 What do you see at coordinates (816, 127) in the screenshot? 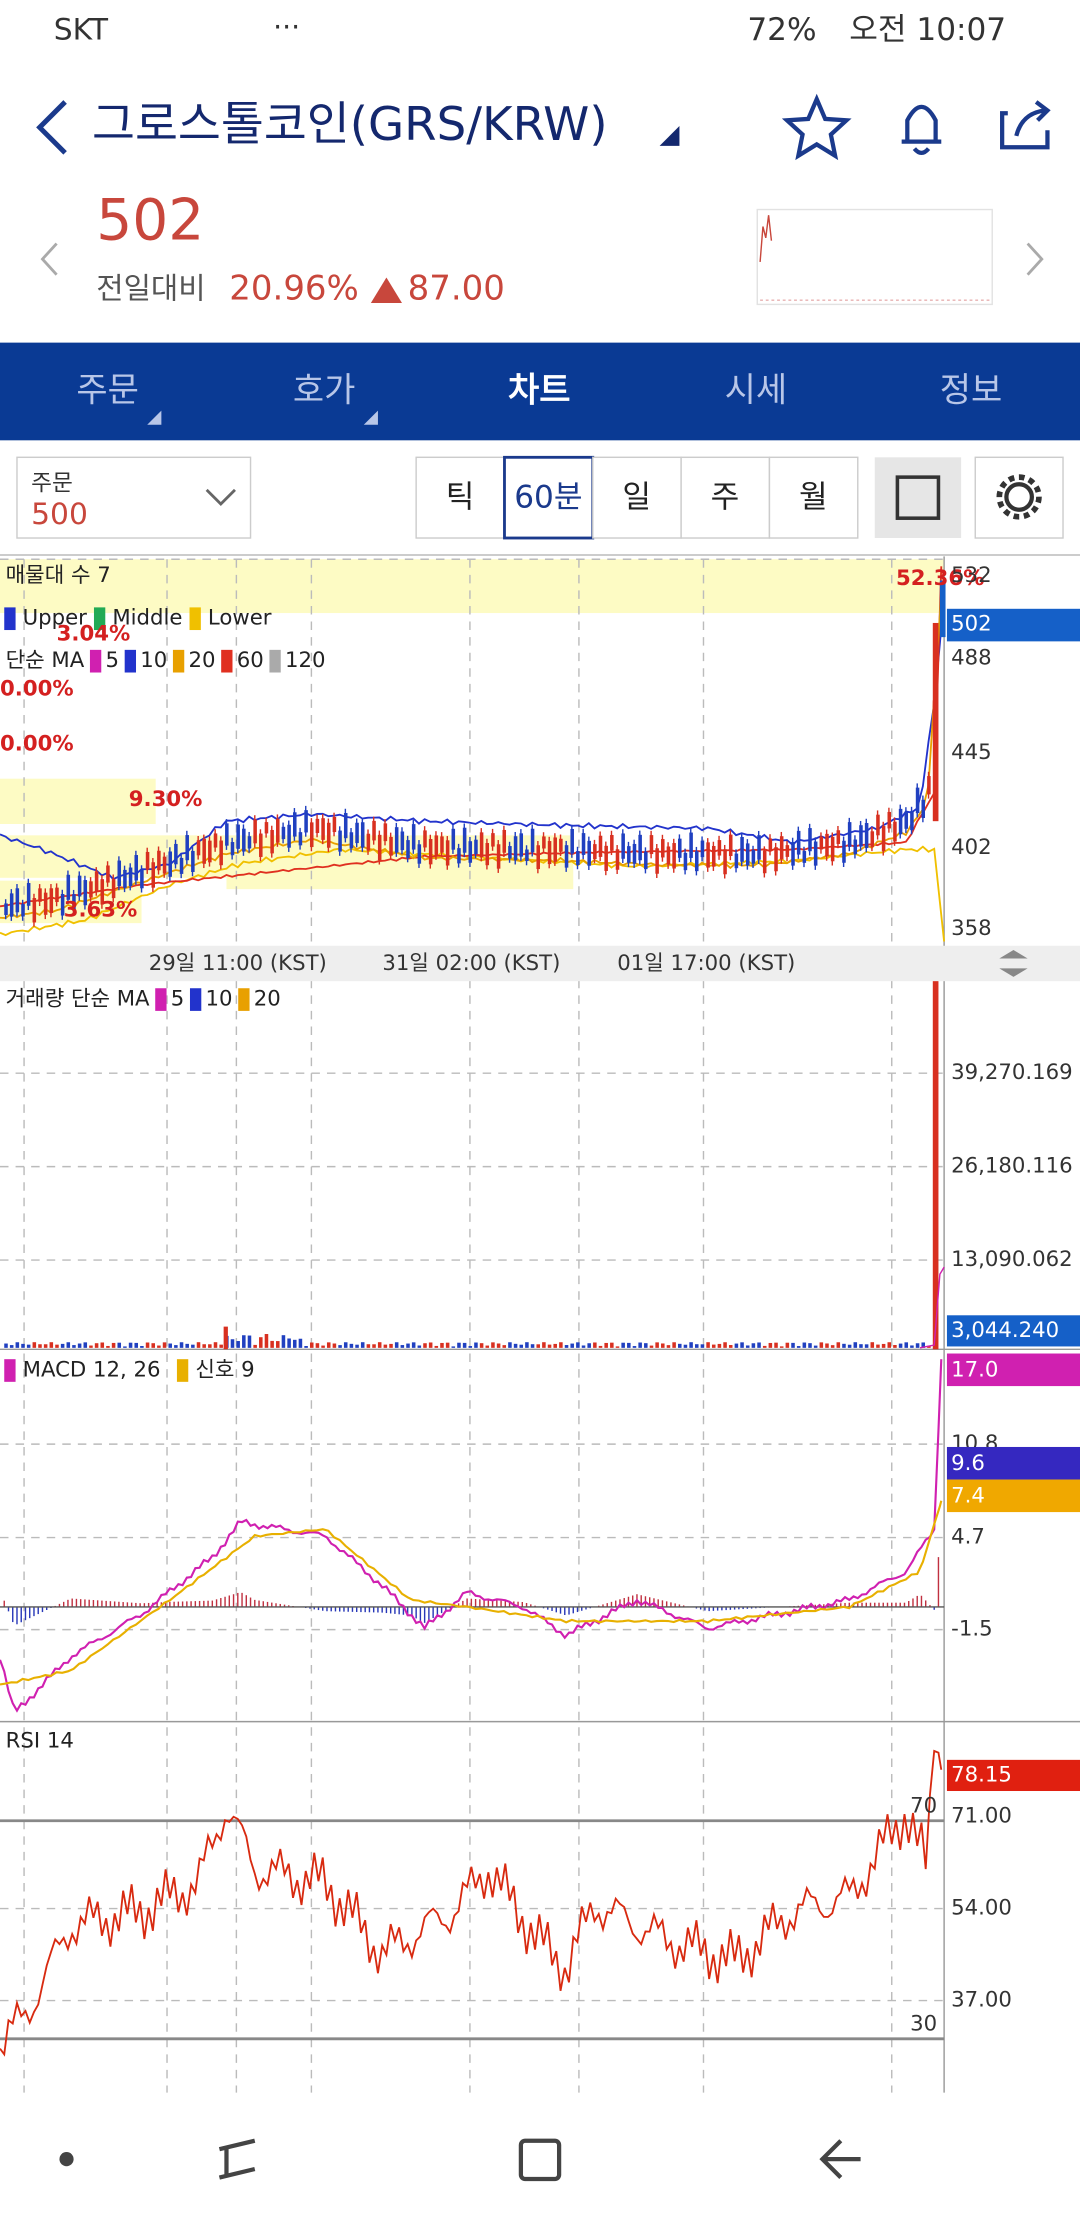
I see `favorite-button` at bounding box center [816, 127].